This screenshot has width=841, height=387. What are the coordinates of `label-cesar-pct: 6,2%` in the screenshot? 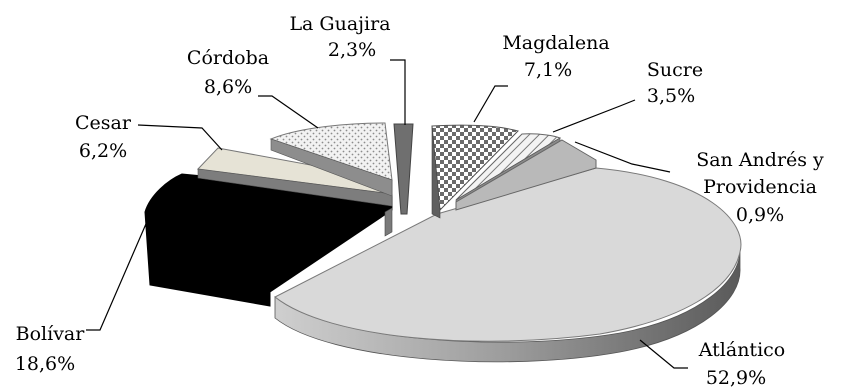 It's located at (103, 151).